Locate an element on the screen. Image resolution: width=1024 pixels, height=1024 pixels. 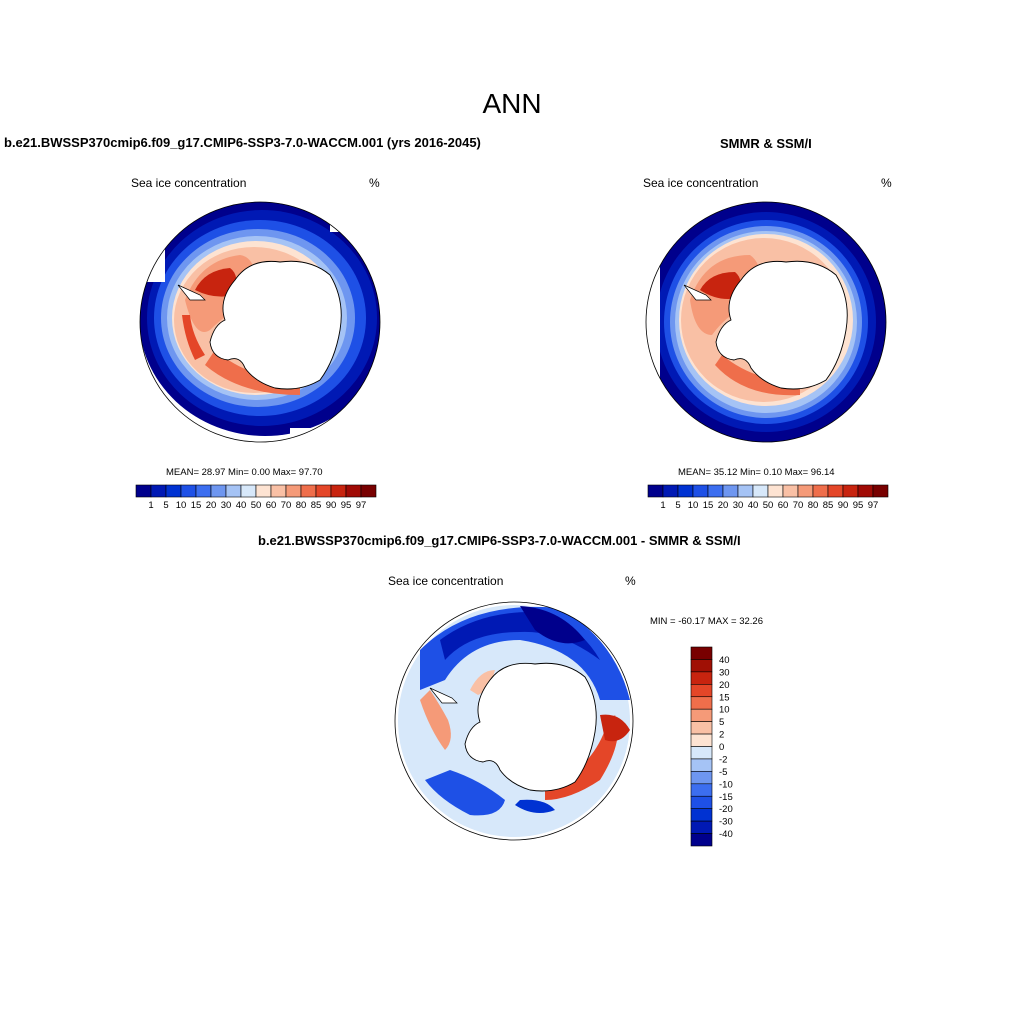
model-colorbar: 1 5 10 15 20 30 40 50 60 70 80 85 90 95 97 is located at coordinates (256, 497).